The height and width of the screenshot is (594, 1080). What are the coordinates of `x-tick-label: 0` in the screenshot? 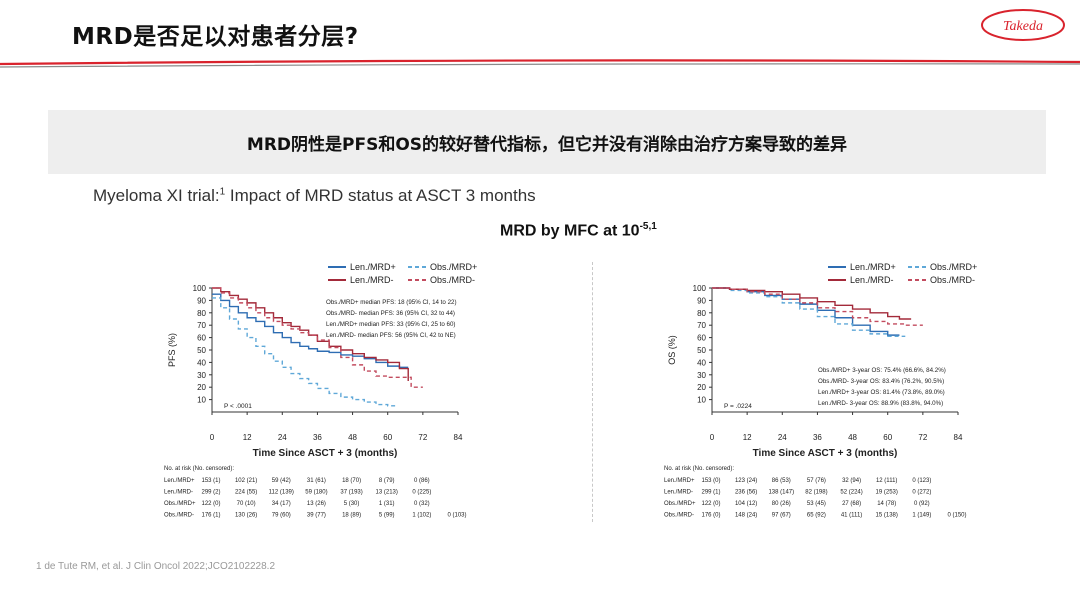 It's located at (712, 437).